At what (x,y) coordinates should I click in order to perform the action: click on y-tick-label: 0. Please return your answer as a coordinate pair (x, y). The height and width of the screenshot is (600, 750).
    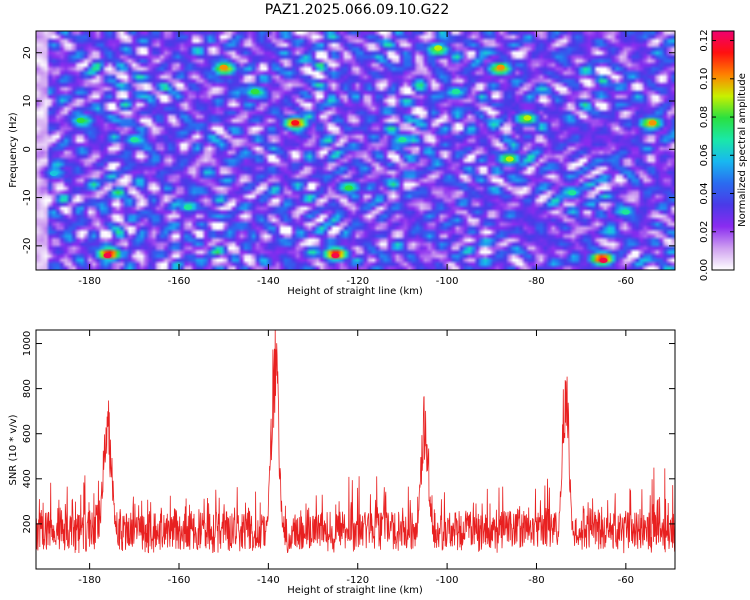
    Looking at the image, I should click on (27, 149).